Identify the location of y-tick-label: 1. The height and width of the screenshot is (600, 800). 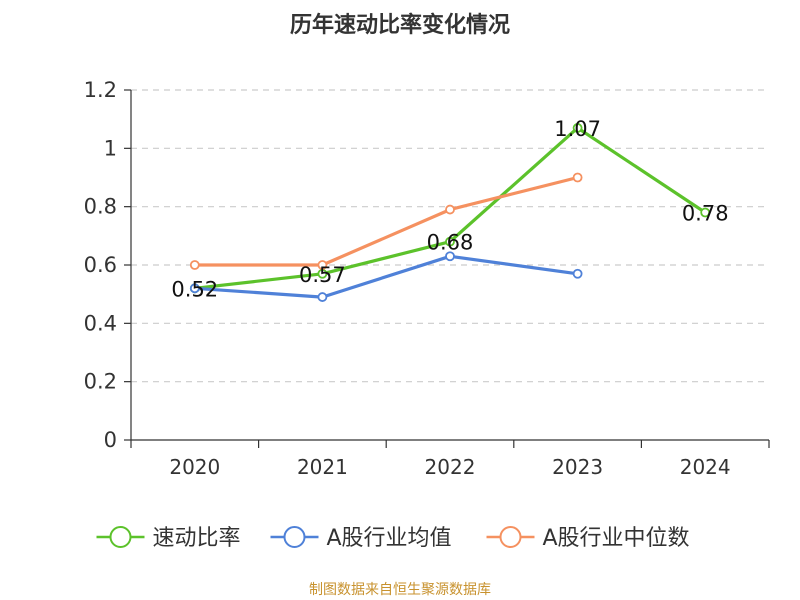
(110, 148).